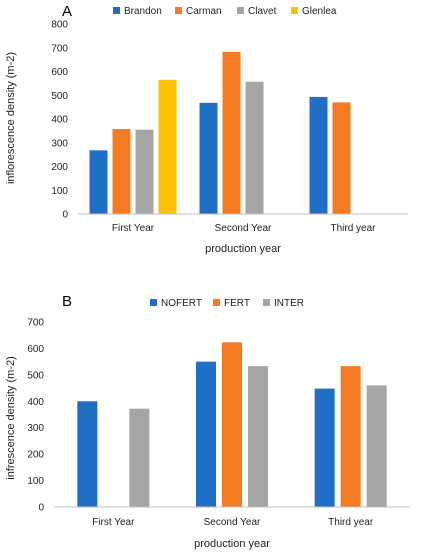 The image size is (428, 555). I want to click on legend-label: Carman, so click(204, 11).